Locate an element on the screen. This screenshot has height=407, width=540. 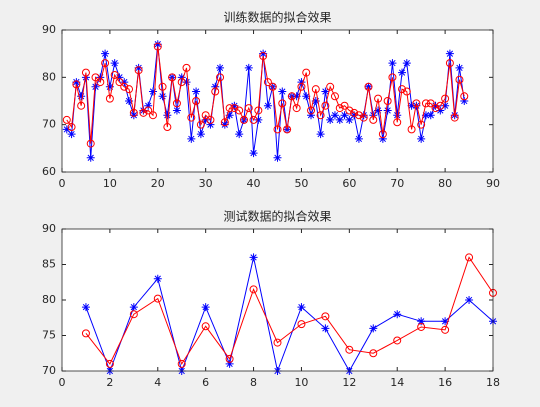
x-tick-label: 10 is located at coordinates (110, 183).